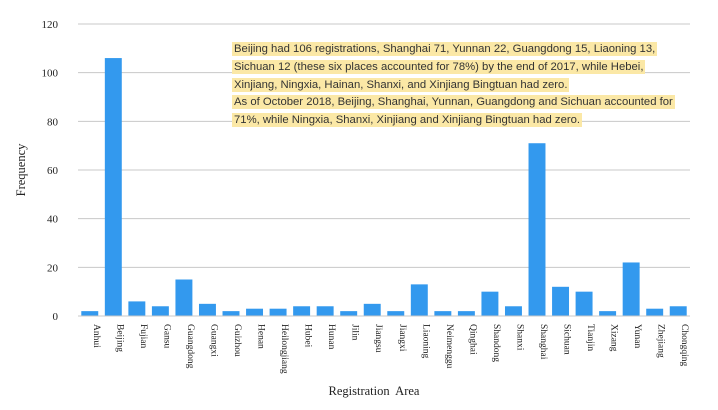 The height and width of the screenshot is (410, 718). What do you see at coordinates (50, 74) in the screenshot?
I see `y-tick-label: 100` at bounding box center [50, 74].